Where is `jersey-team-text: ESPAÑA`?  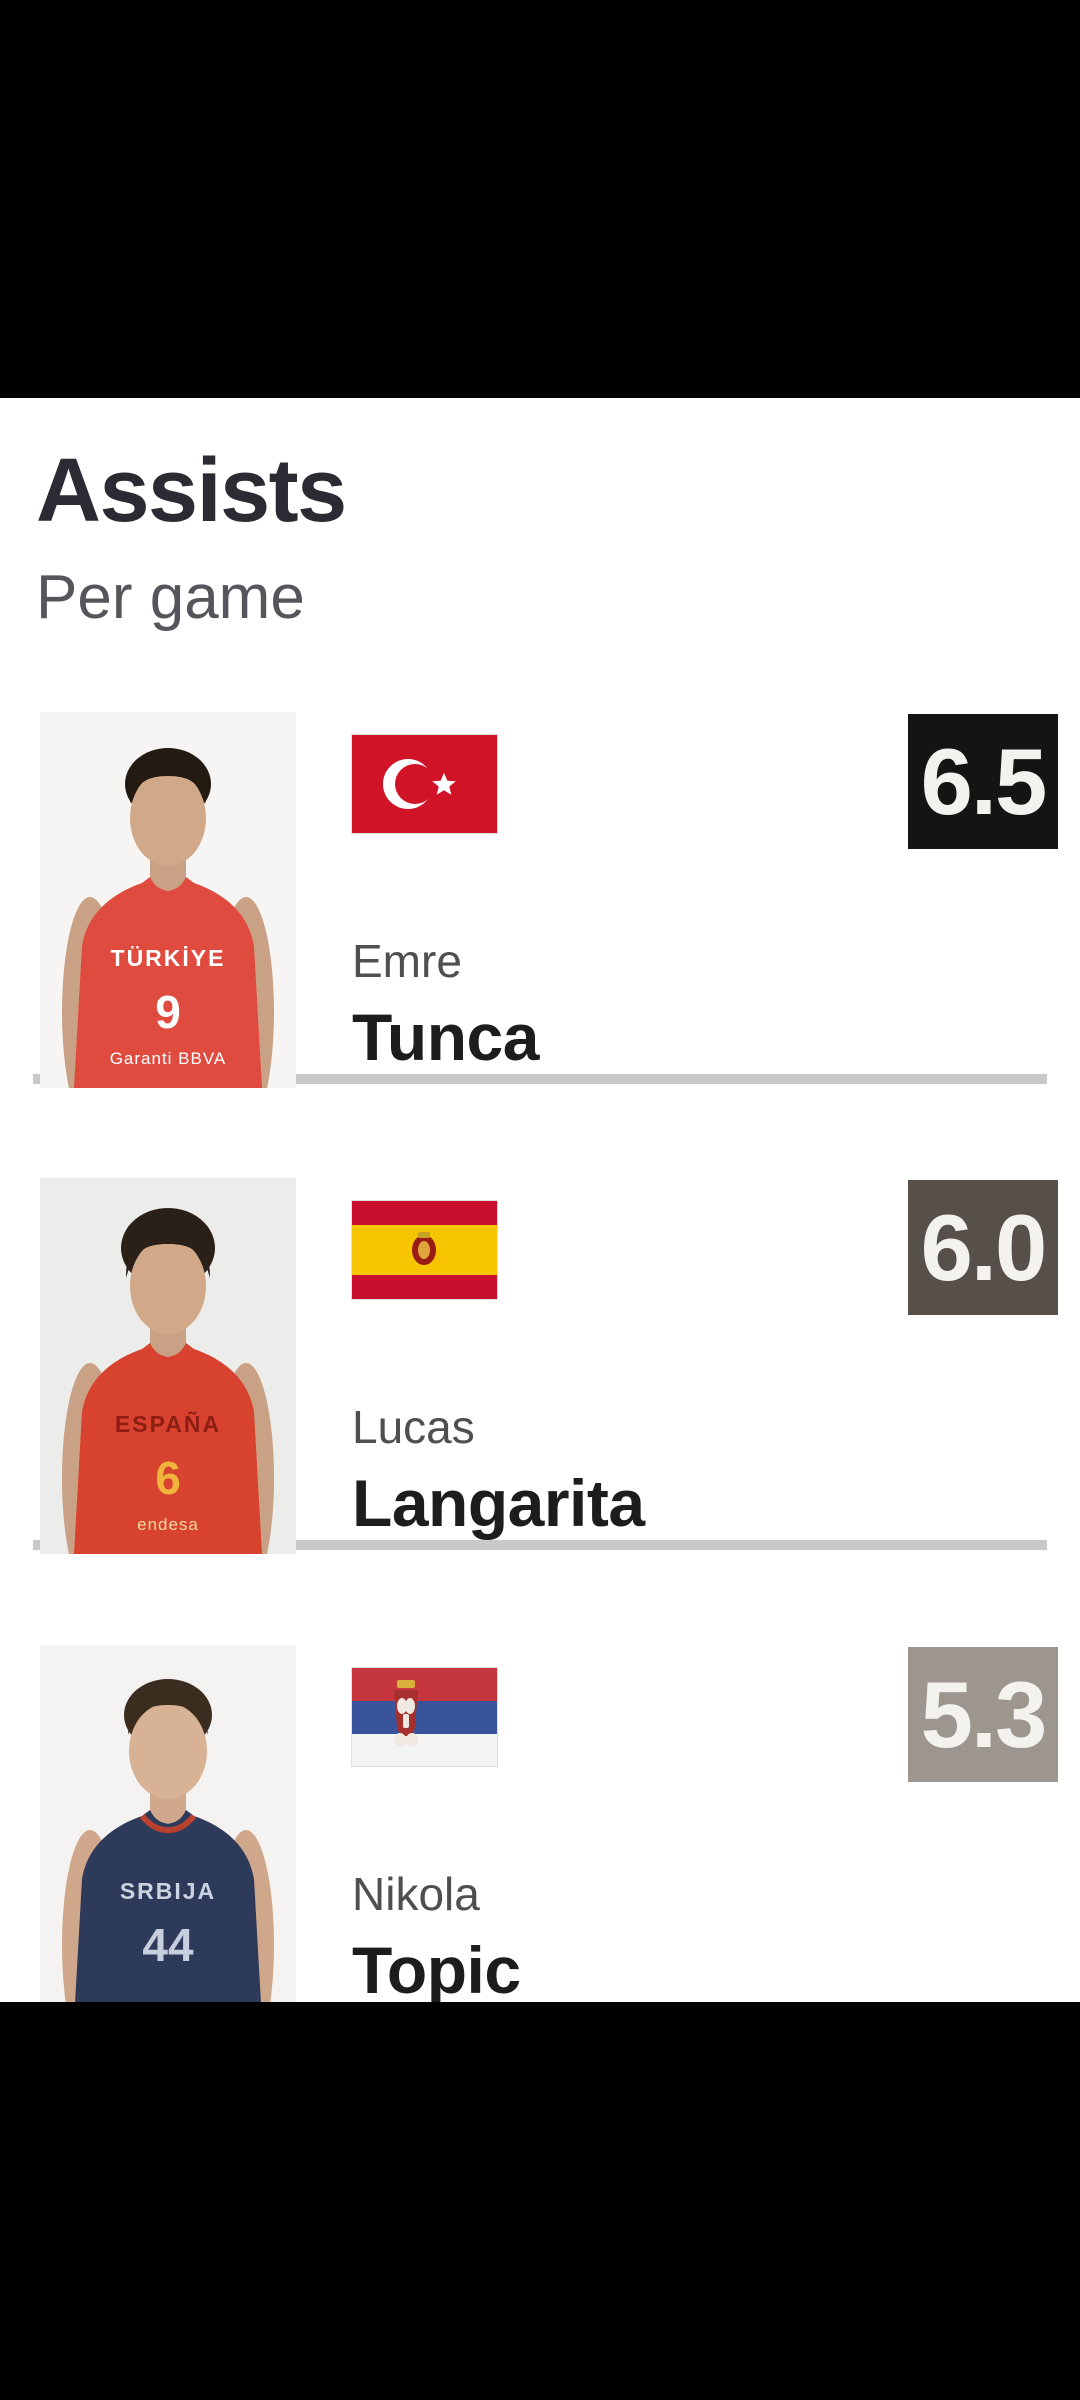 jersey-team-text: ESPAÑA is located at coordinates (168, 1423).